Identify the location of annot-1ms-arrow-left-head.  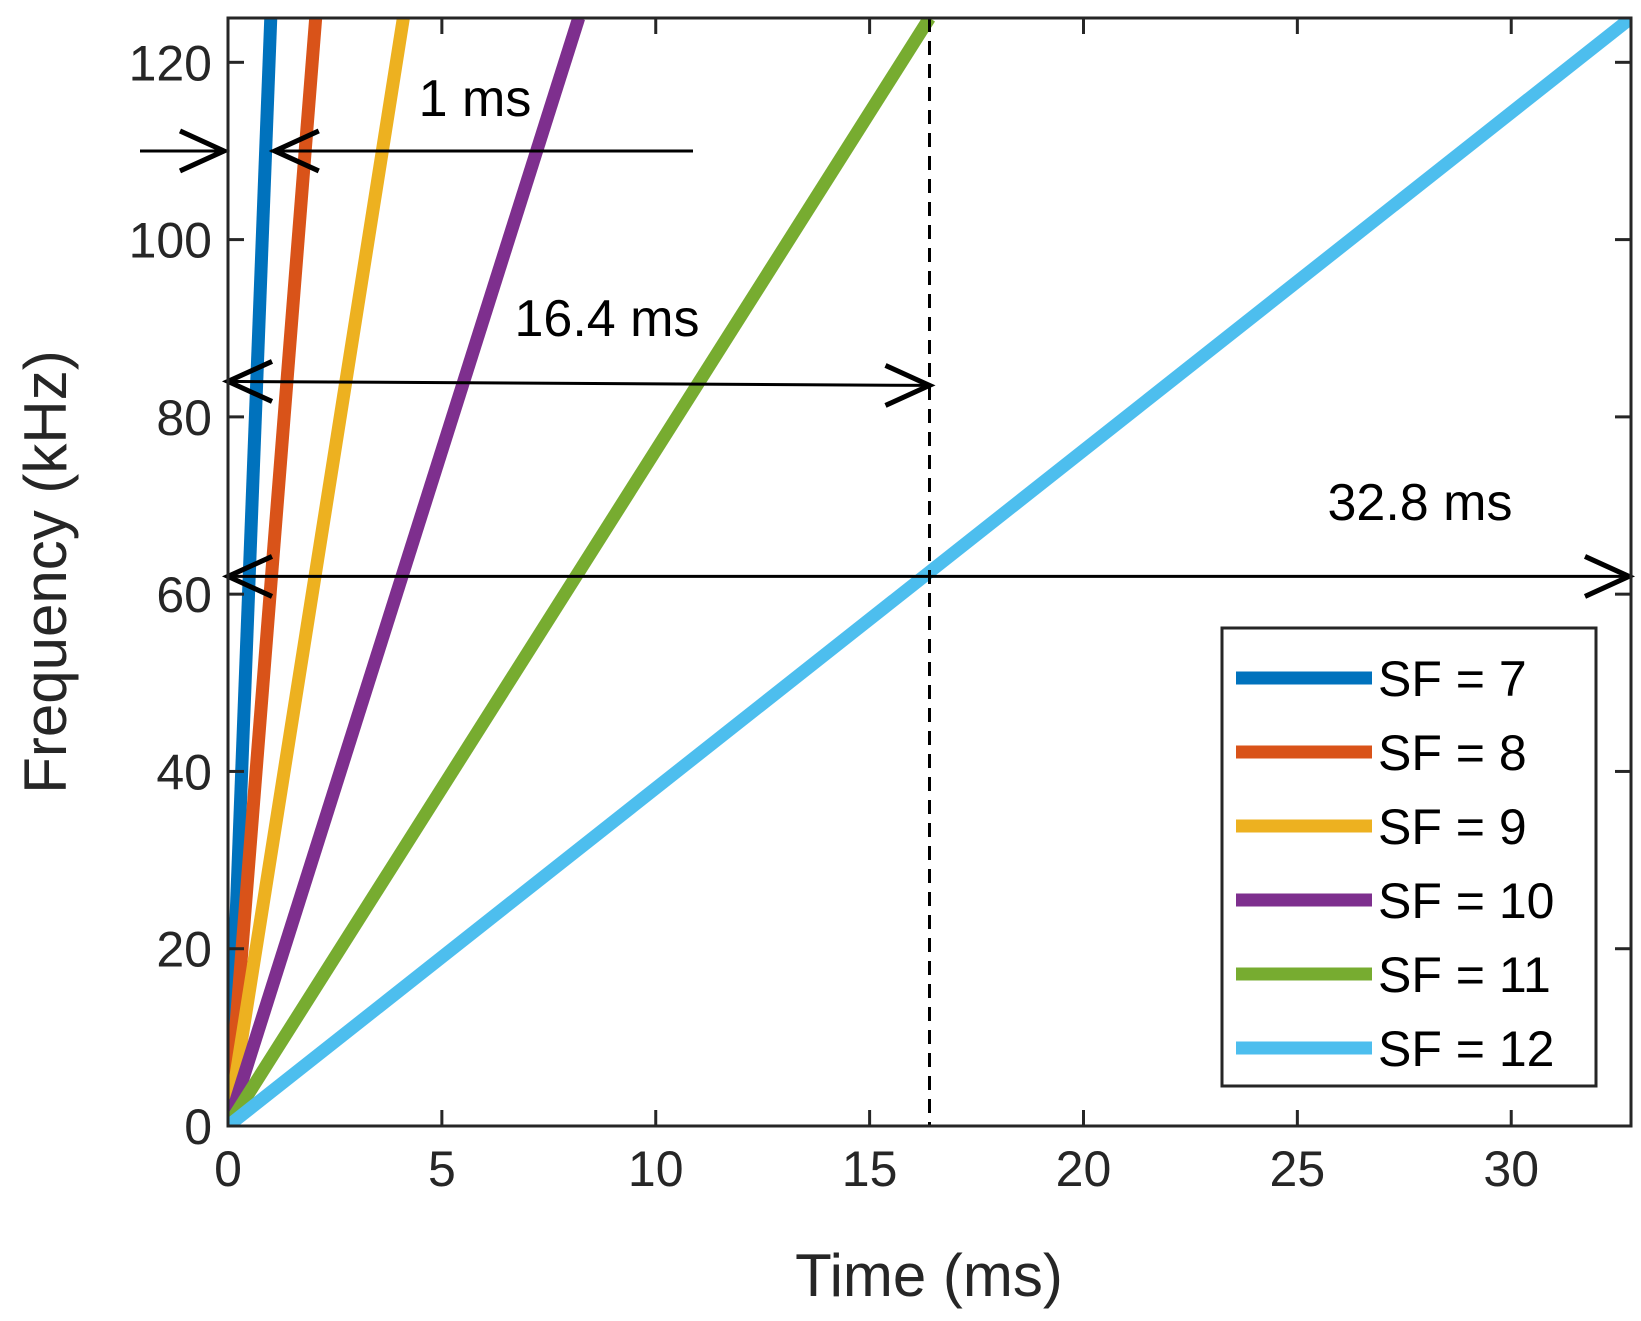
(204, 151).